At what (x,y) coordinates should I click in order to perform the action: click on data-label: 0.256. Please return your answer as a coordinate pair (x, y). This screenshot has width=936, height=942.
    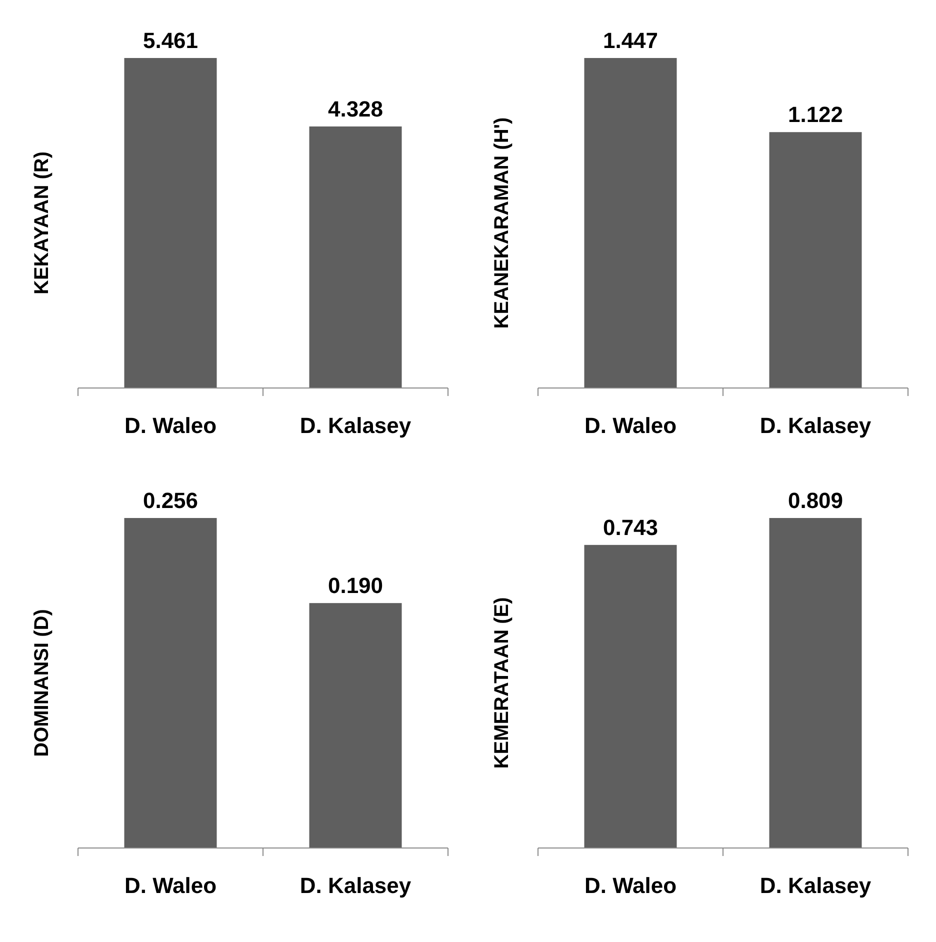
    Looking at the image, I should click on (170, 500).